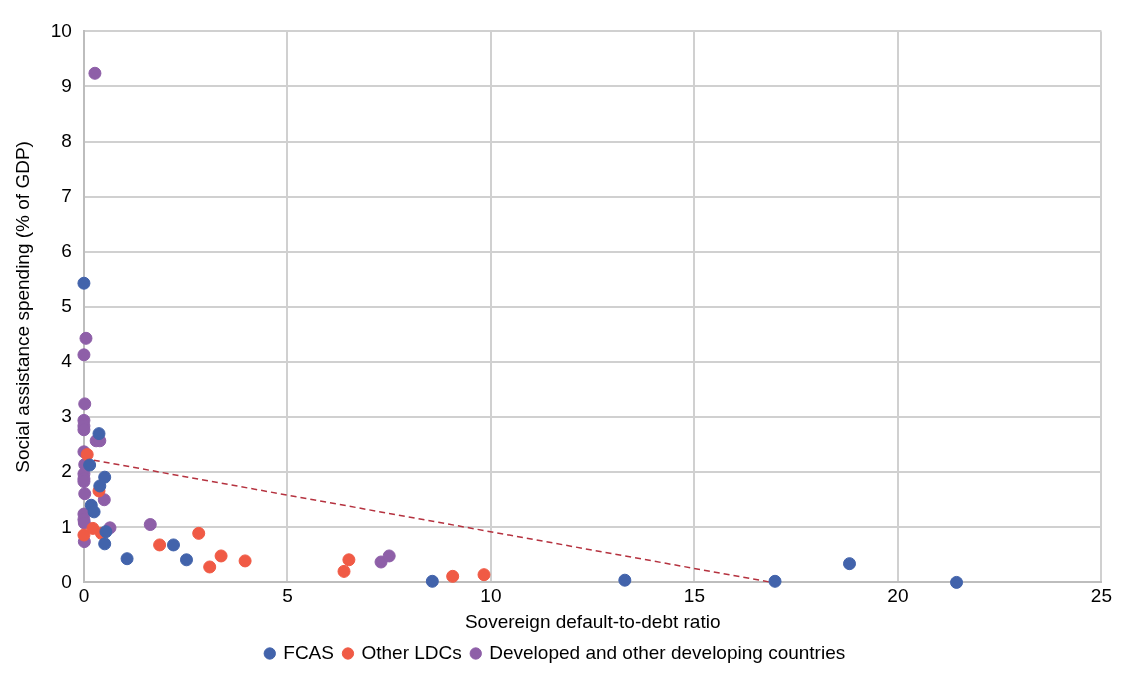 The width and height of the screenshot is (1123, 681). Describe the element at coordinates (694, 596) in the screenshot. I see `x-tick-label: 15` at that location.